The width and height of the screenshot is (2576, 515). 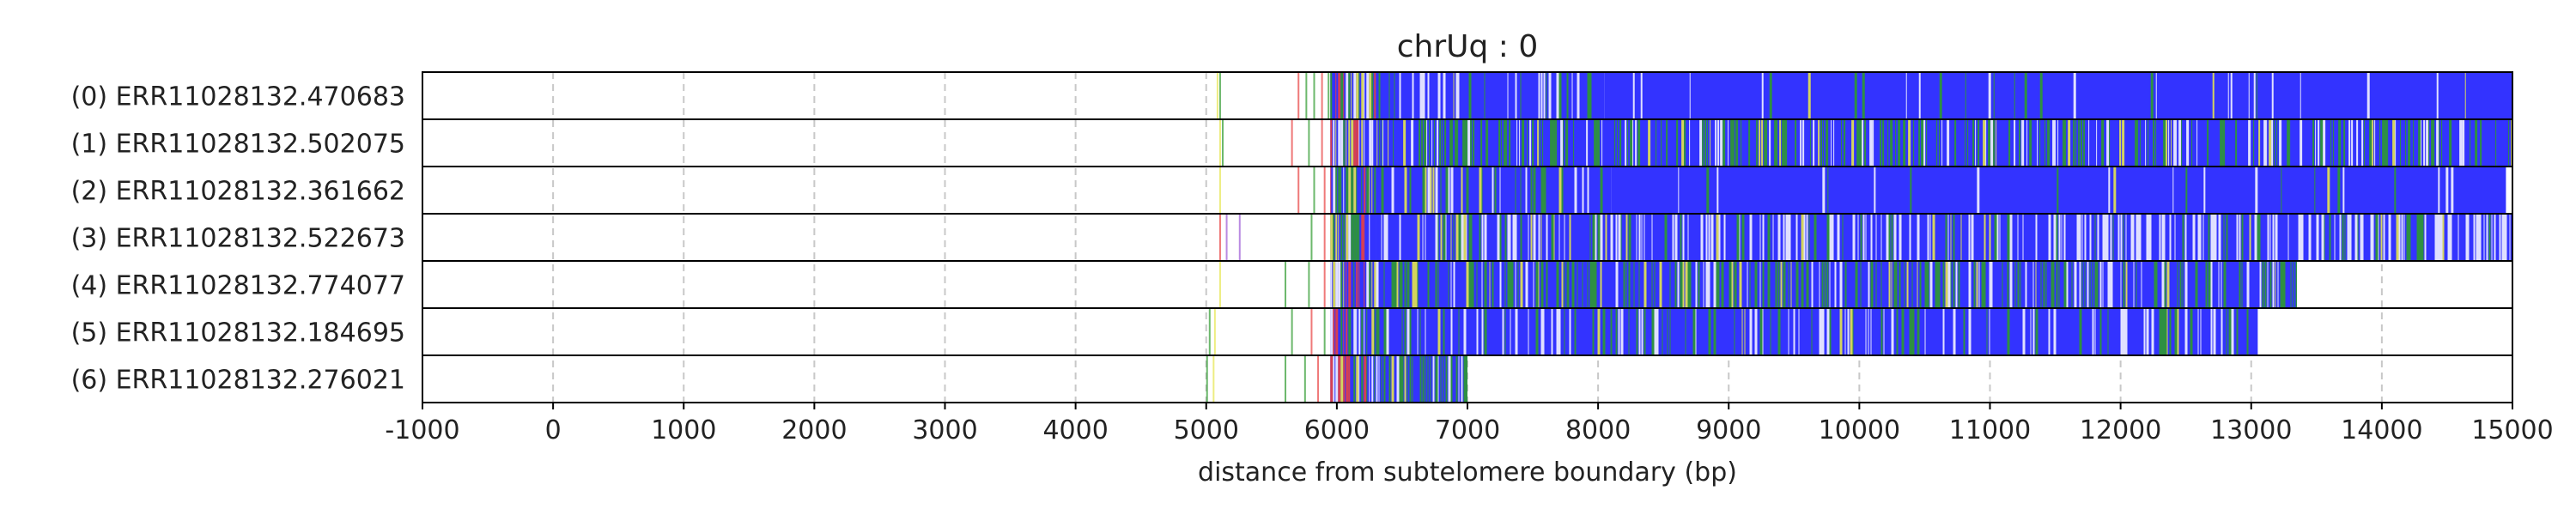 I want to click on x-tick-label: 13000, so click(x=2251, y=430).